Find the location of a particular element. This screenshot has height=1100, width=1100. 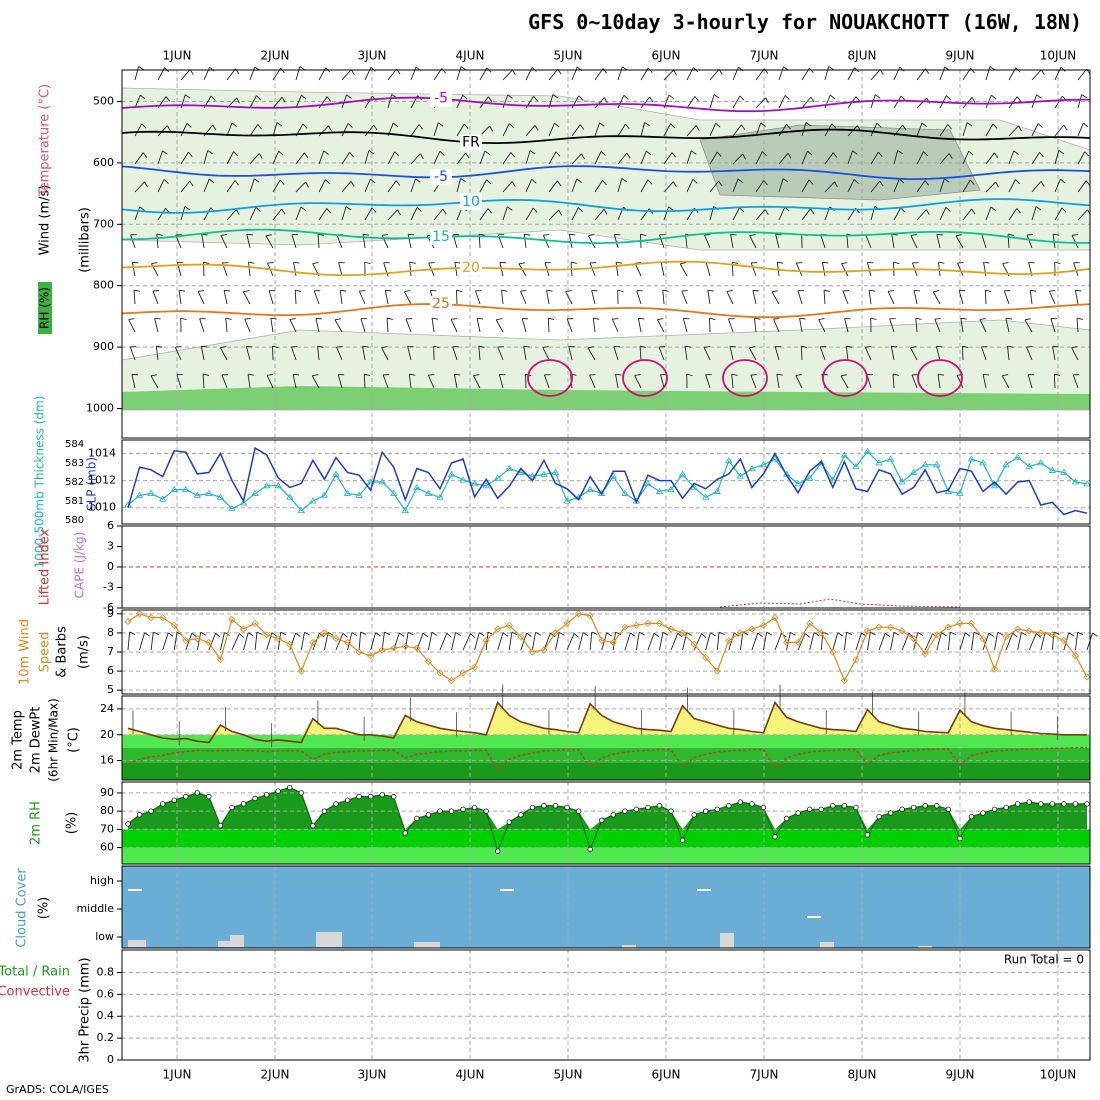

y-tick-label-thickness: 580 is located at coordinates (74, 520).